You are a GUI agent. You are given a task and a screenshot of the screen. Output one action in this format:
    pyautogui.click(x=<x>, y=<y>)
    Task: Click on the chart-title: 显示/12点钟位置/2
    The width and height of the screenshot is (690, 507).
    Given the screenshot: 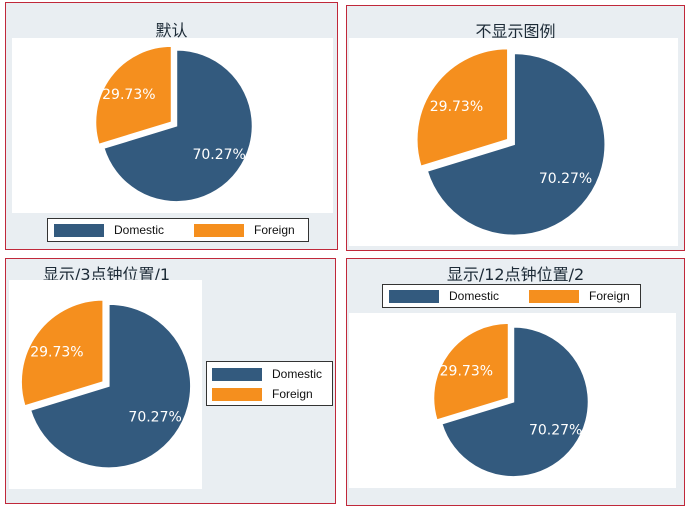 What is the action you would take?
    pyautogui.click(x=515, y=274)
    